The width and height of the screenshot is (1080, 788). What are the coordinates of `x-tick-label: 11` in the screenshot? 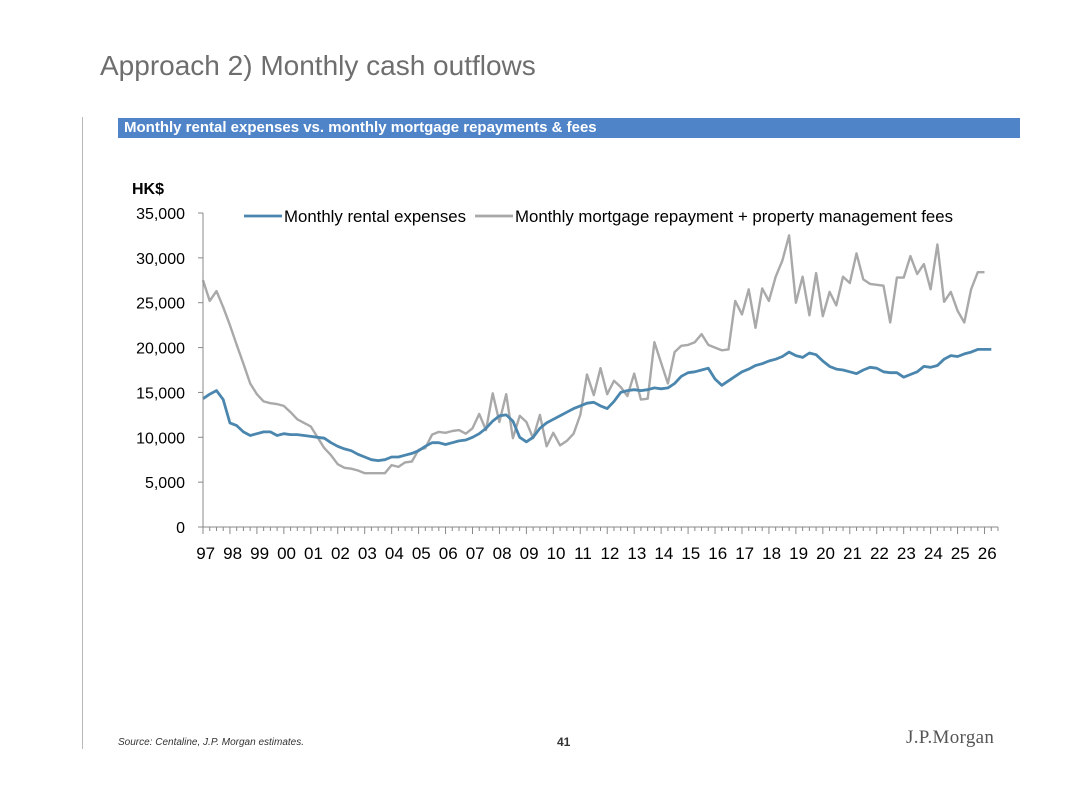 It's located at (583, 553).